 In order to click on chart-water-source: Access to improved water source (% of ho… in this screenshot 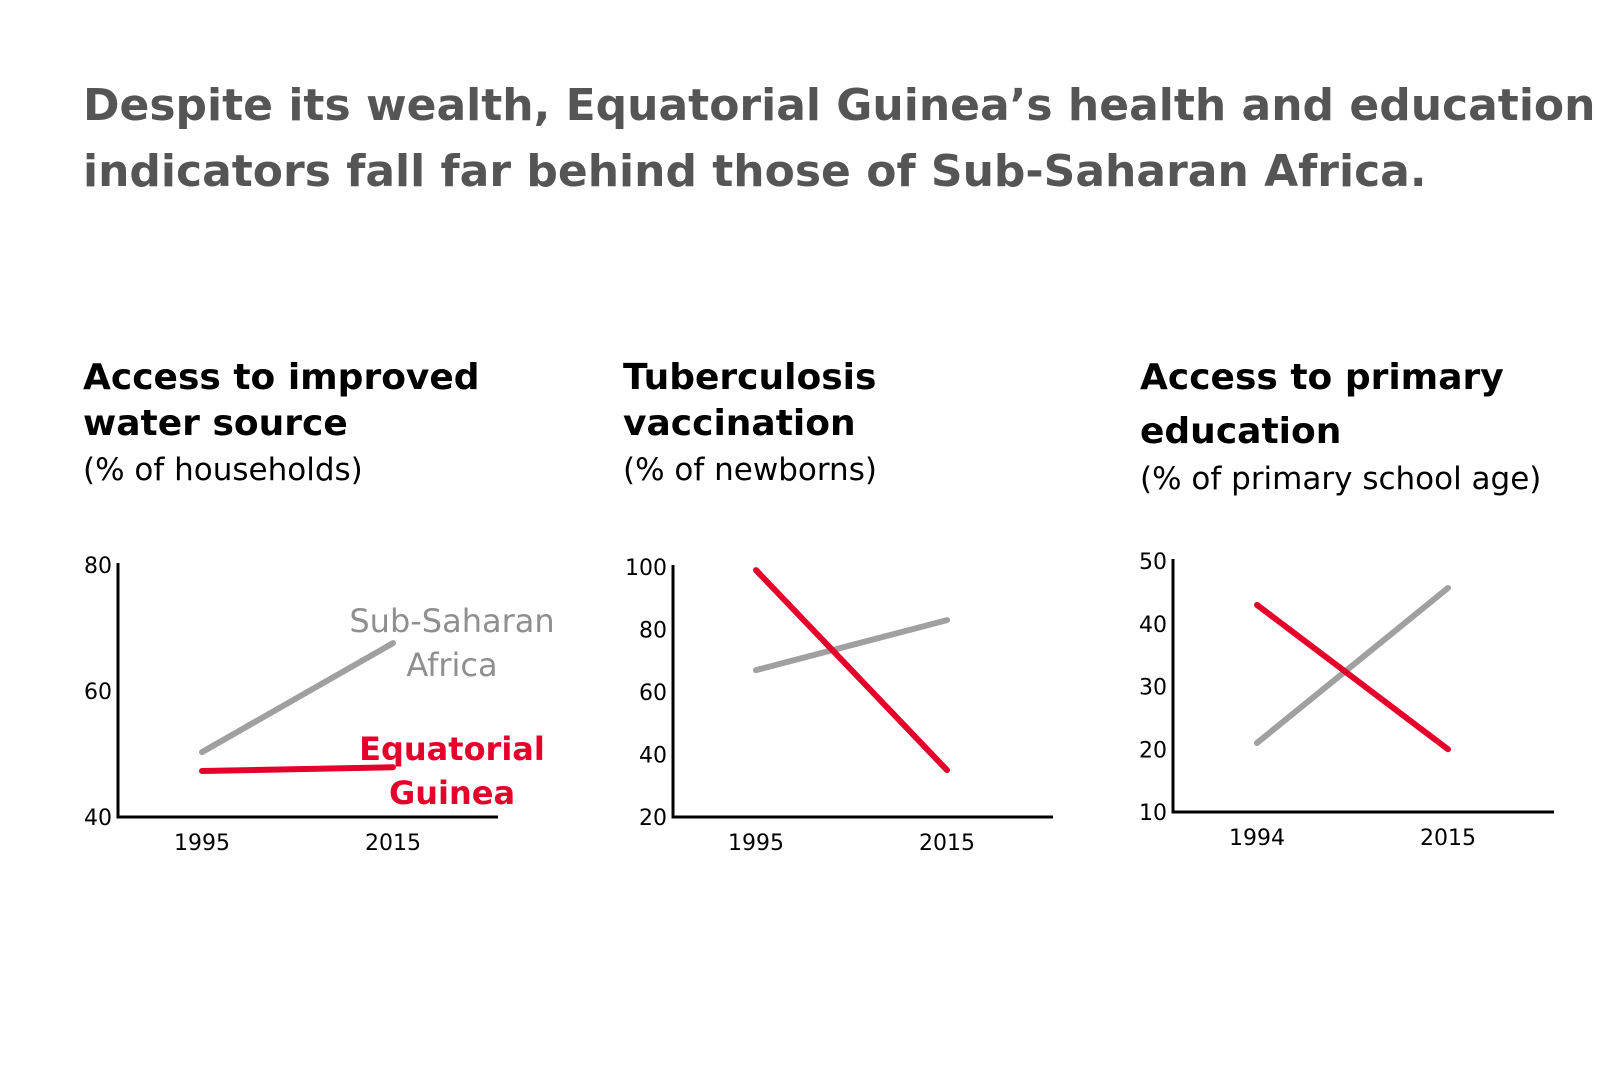, I will do `click(319, 606)`.